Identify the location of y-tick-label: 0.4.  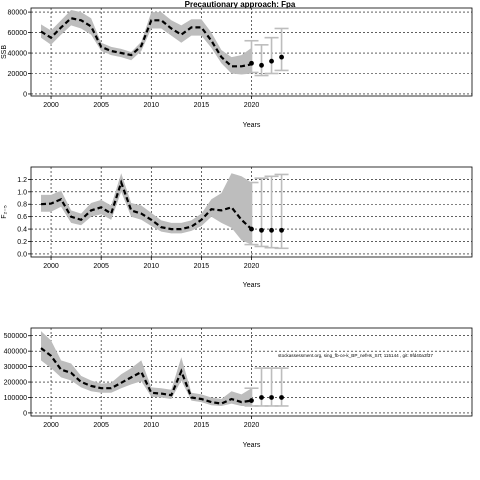
(22, 230).